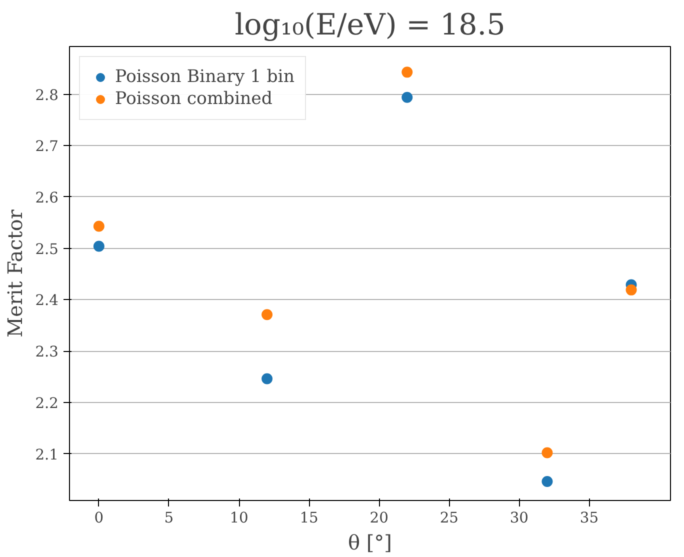  Describe the element at coordinates (47, 352) in the screenshot. I see `y-tick-label: 2.3` at that location.